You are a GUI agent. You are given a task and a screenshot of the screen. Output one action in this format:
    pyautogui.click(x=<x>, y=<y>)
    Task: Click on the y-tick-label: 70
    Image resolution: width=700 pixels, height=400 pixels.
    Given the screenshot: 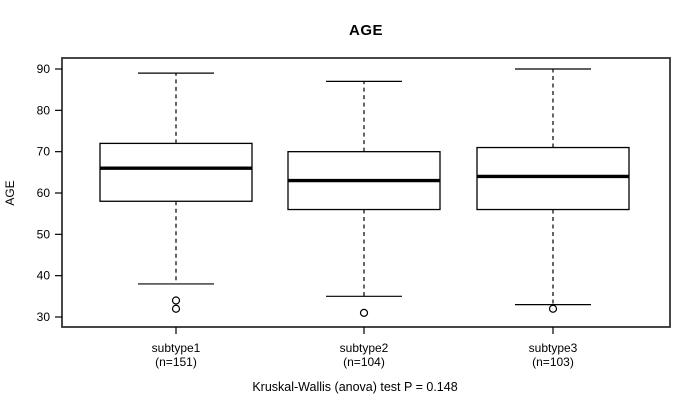 What is the action you would take?
    pyautogui.click(x=44, y=152)
    